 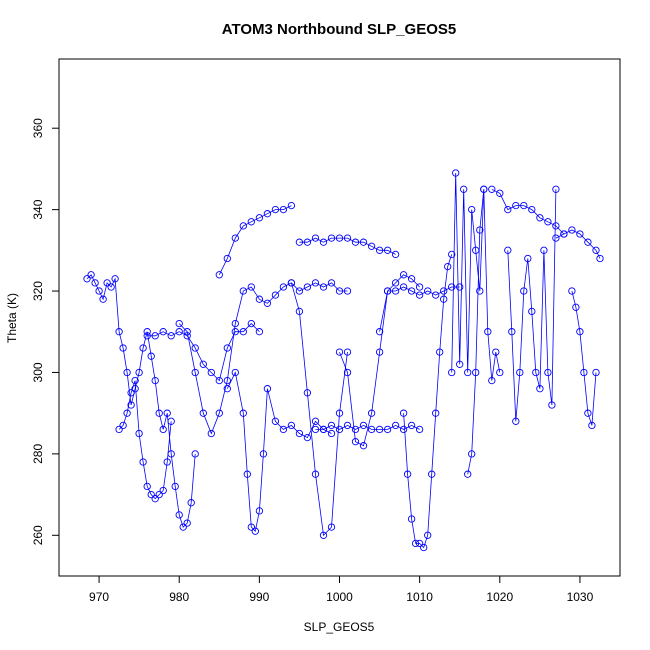 What do you see at coordinates (99, 597) in the screenshot?
I see `x-tick-label: 970` at bounding box center [99, 597].